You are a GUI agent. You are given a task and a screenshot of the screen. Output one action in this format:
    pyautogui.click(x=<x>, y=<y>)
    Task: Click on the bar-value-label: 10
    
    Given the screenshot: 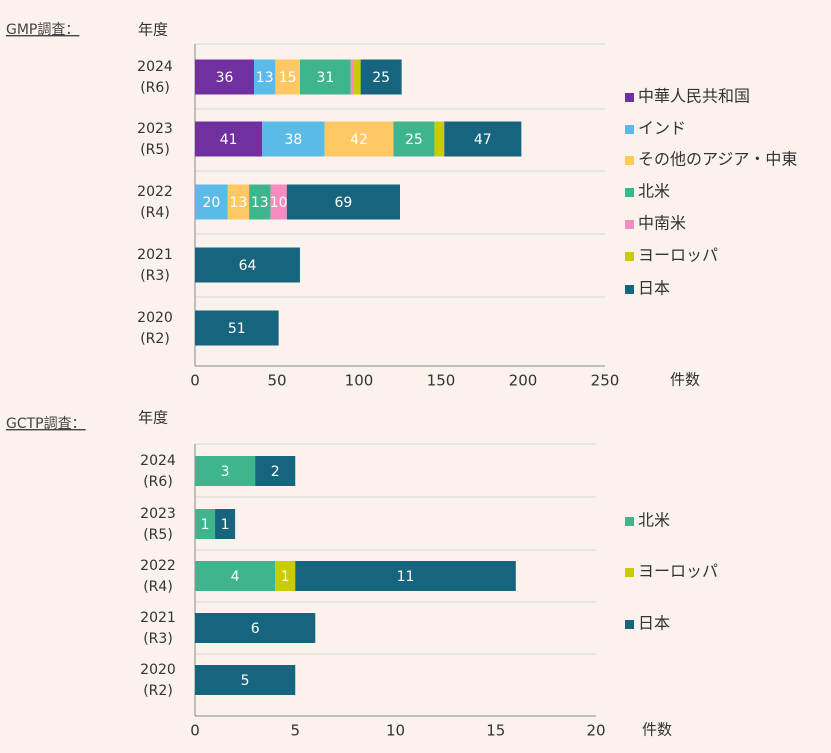 What is the action you would take?
    pyautogui.click(x=279, y=203)
    